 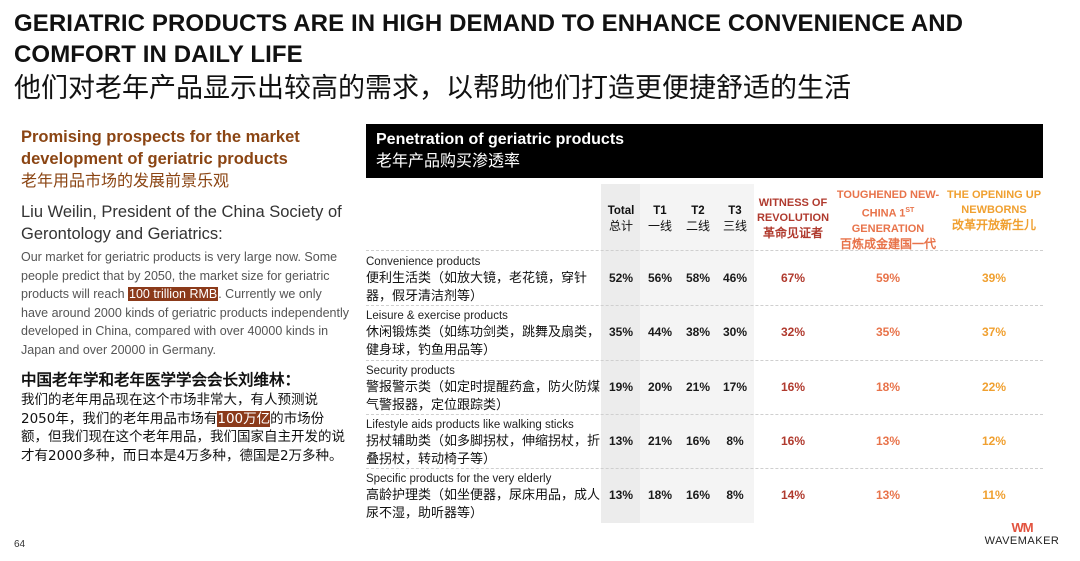 I want to click on cell-gen-revolution: 67%, so click(x=793, y=278).